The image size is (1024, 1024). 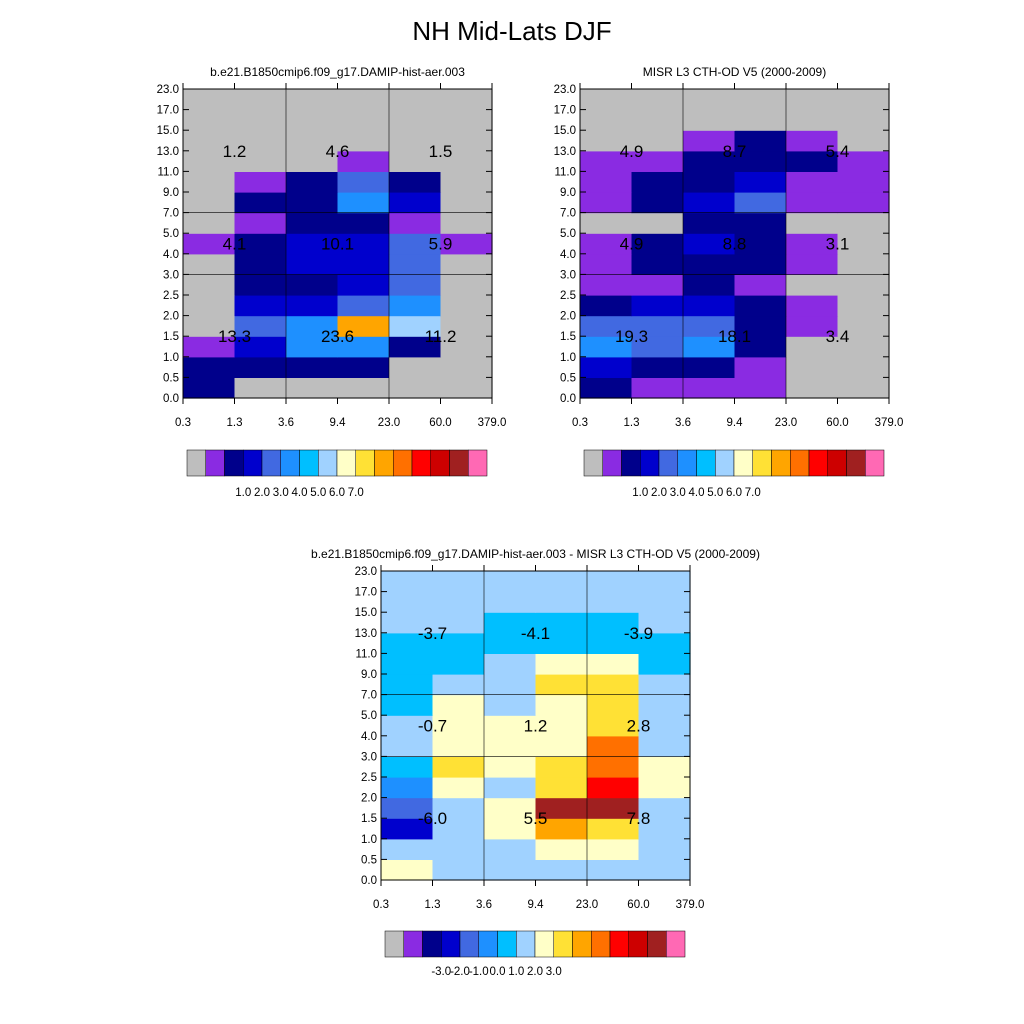 What do you see at coordinates (338, 151) in the screenshot?
I see `aggregate-value-label: 4.6` at bounding box center [338, 151].